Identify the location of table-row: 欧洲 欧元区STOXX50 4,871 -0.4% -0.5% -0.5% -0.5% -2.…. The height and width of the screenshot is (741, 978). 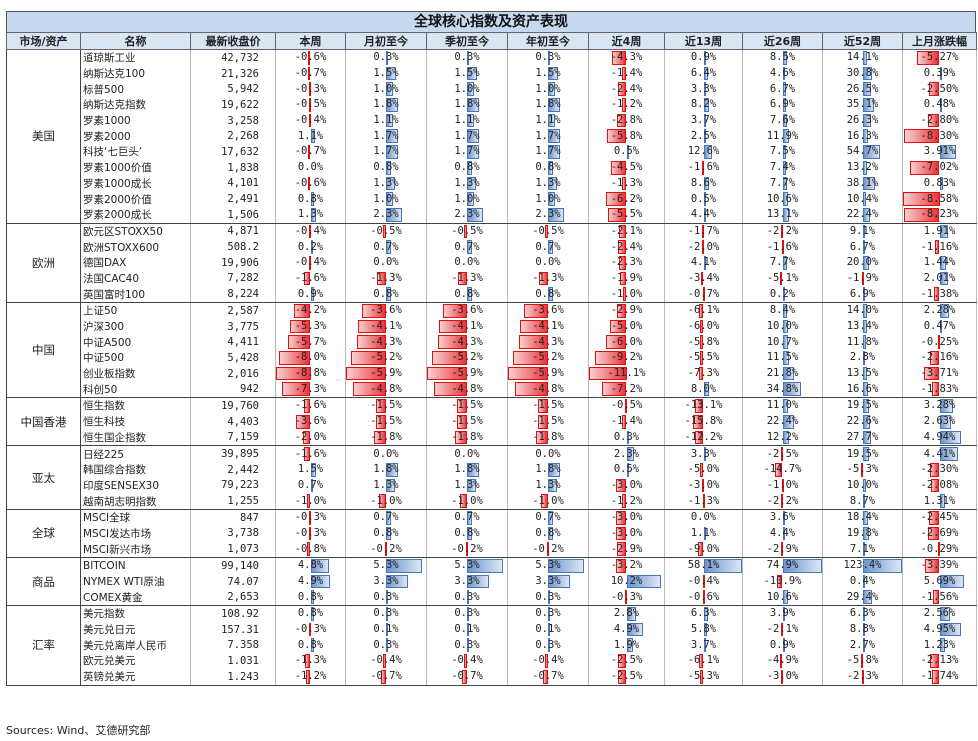
(491, 263).